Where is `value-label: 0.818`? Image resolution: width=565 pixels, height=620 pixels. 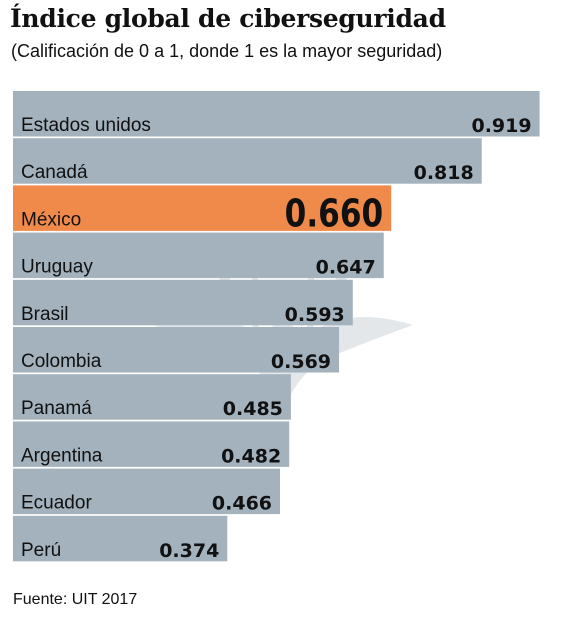
value-label: 0.818 is located at coordinates (444, 173).